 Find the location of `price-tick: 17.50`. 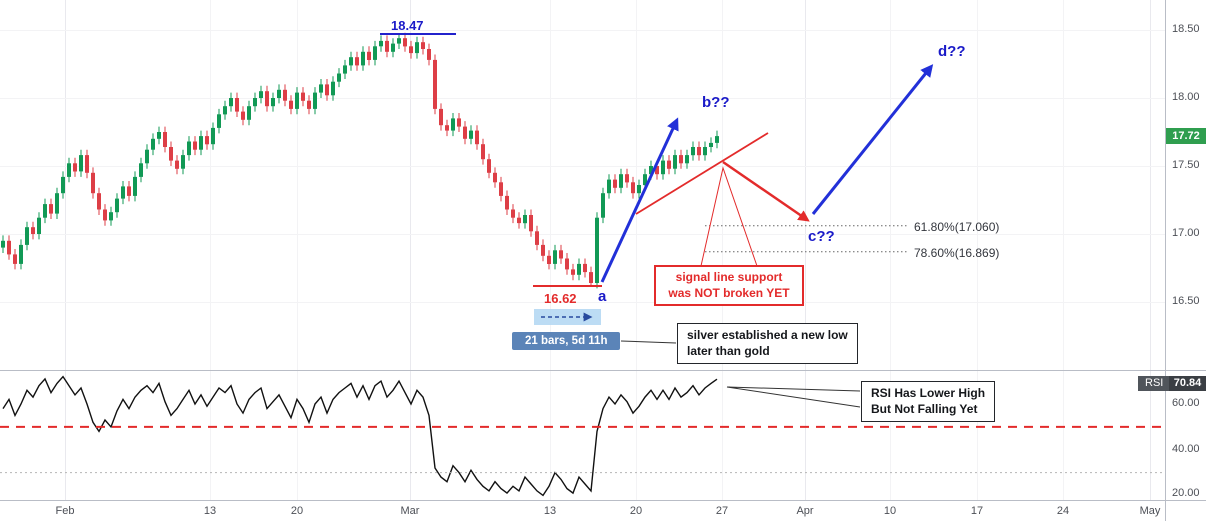

price-tick: 17.50 is located at coordinates (1186, 165).